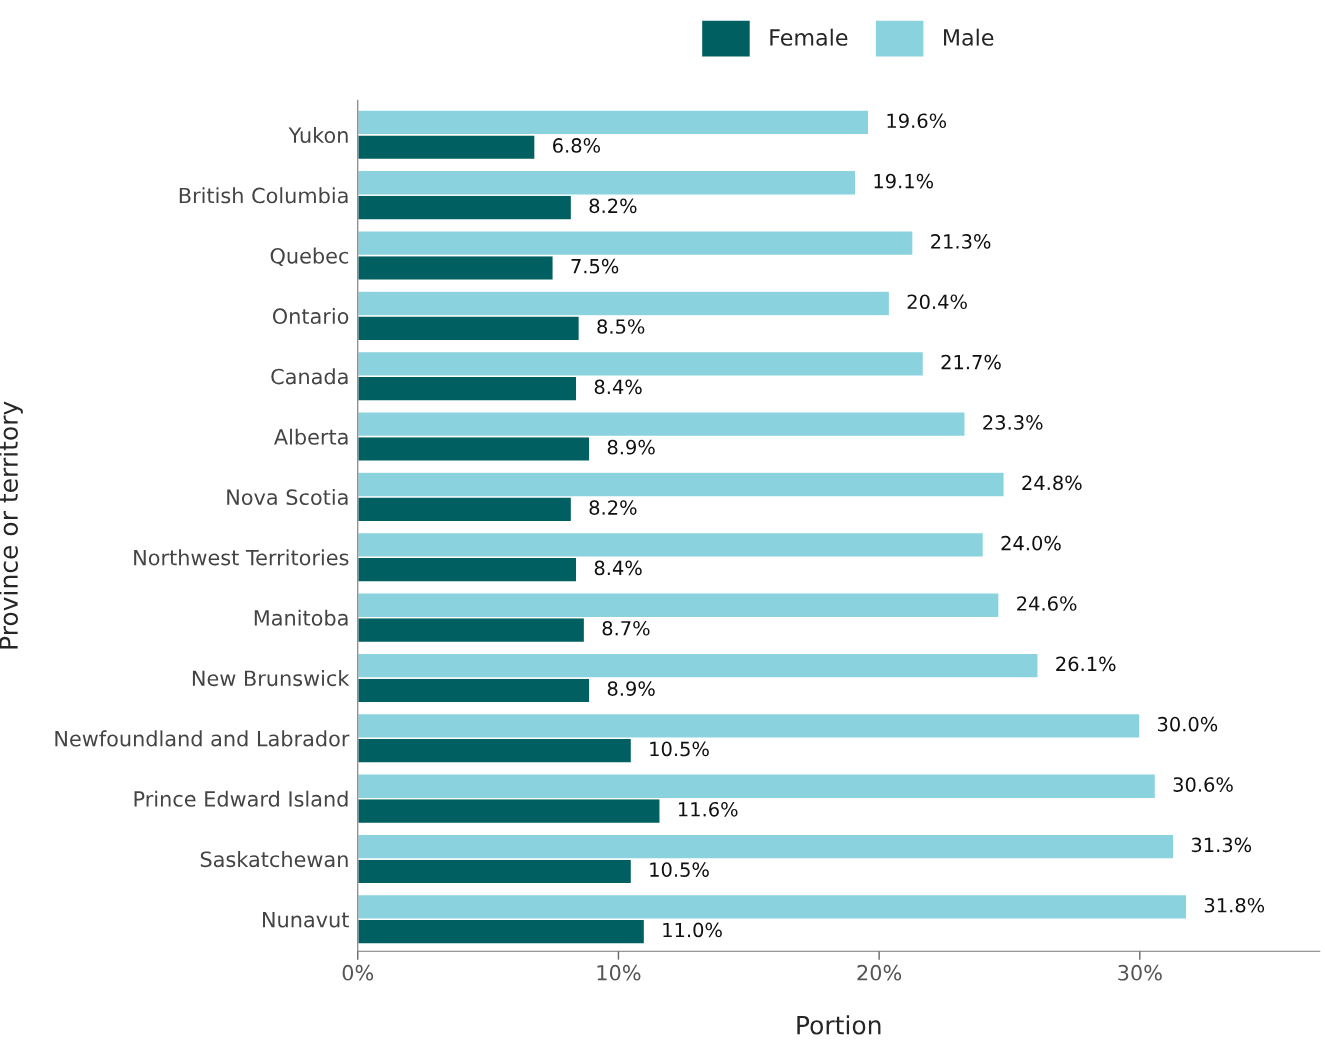 The image size is (1325, 1057). I want to click on data-label: 19.6%, so click(917, 121).